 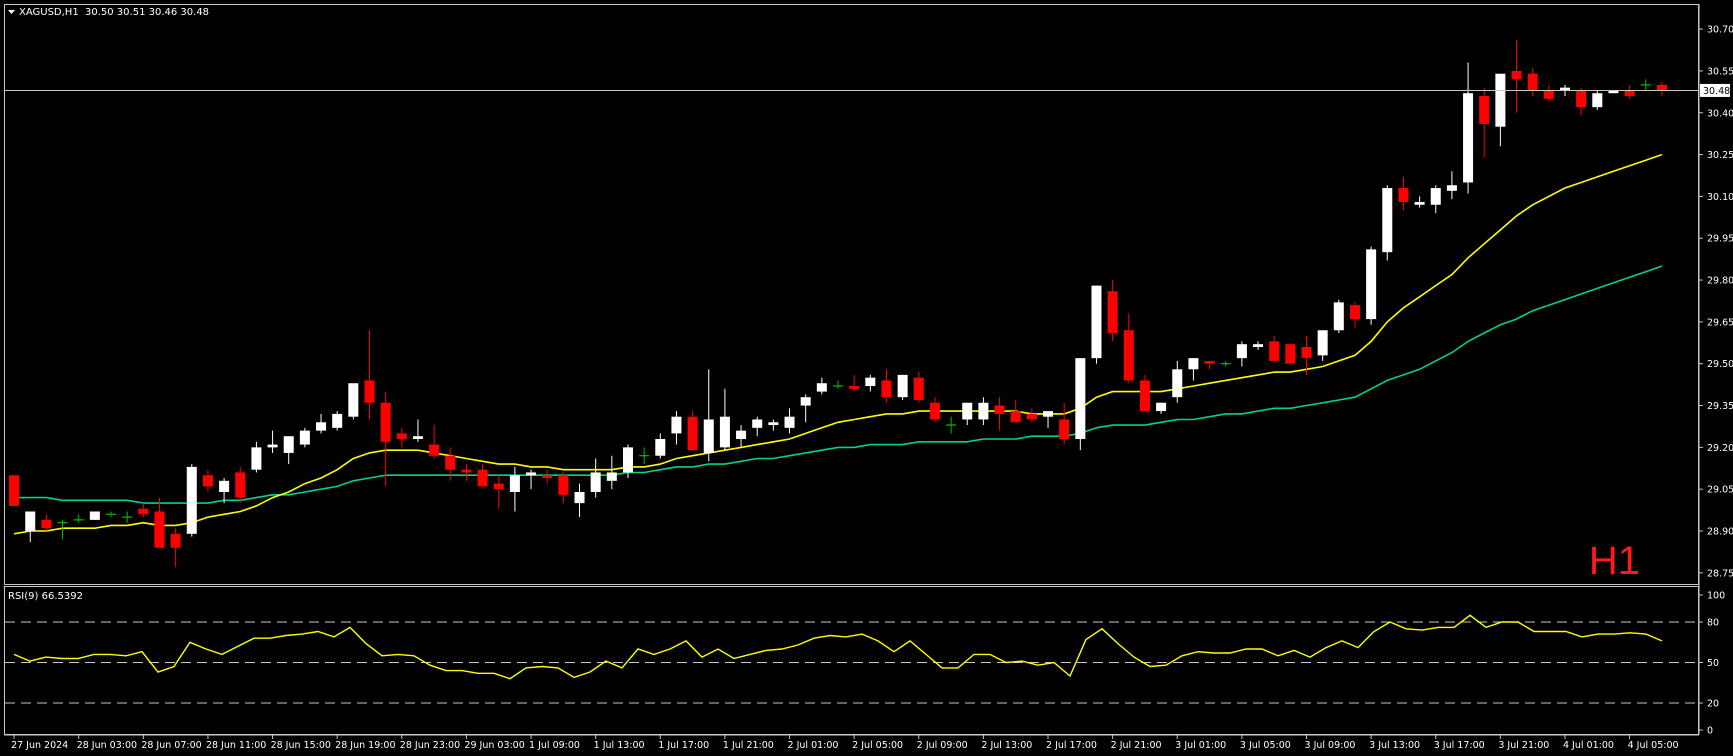 What do you see at coordinates (1588, 745) in the screenshot?
I see `time-tick-label: 4 Jul 01:00` at bounding box center [1588, 745].